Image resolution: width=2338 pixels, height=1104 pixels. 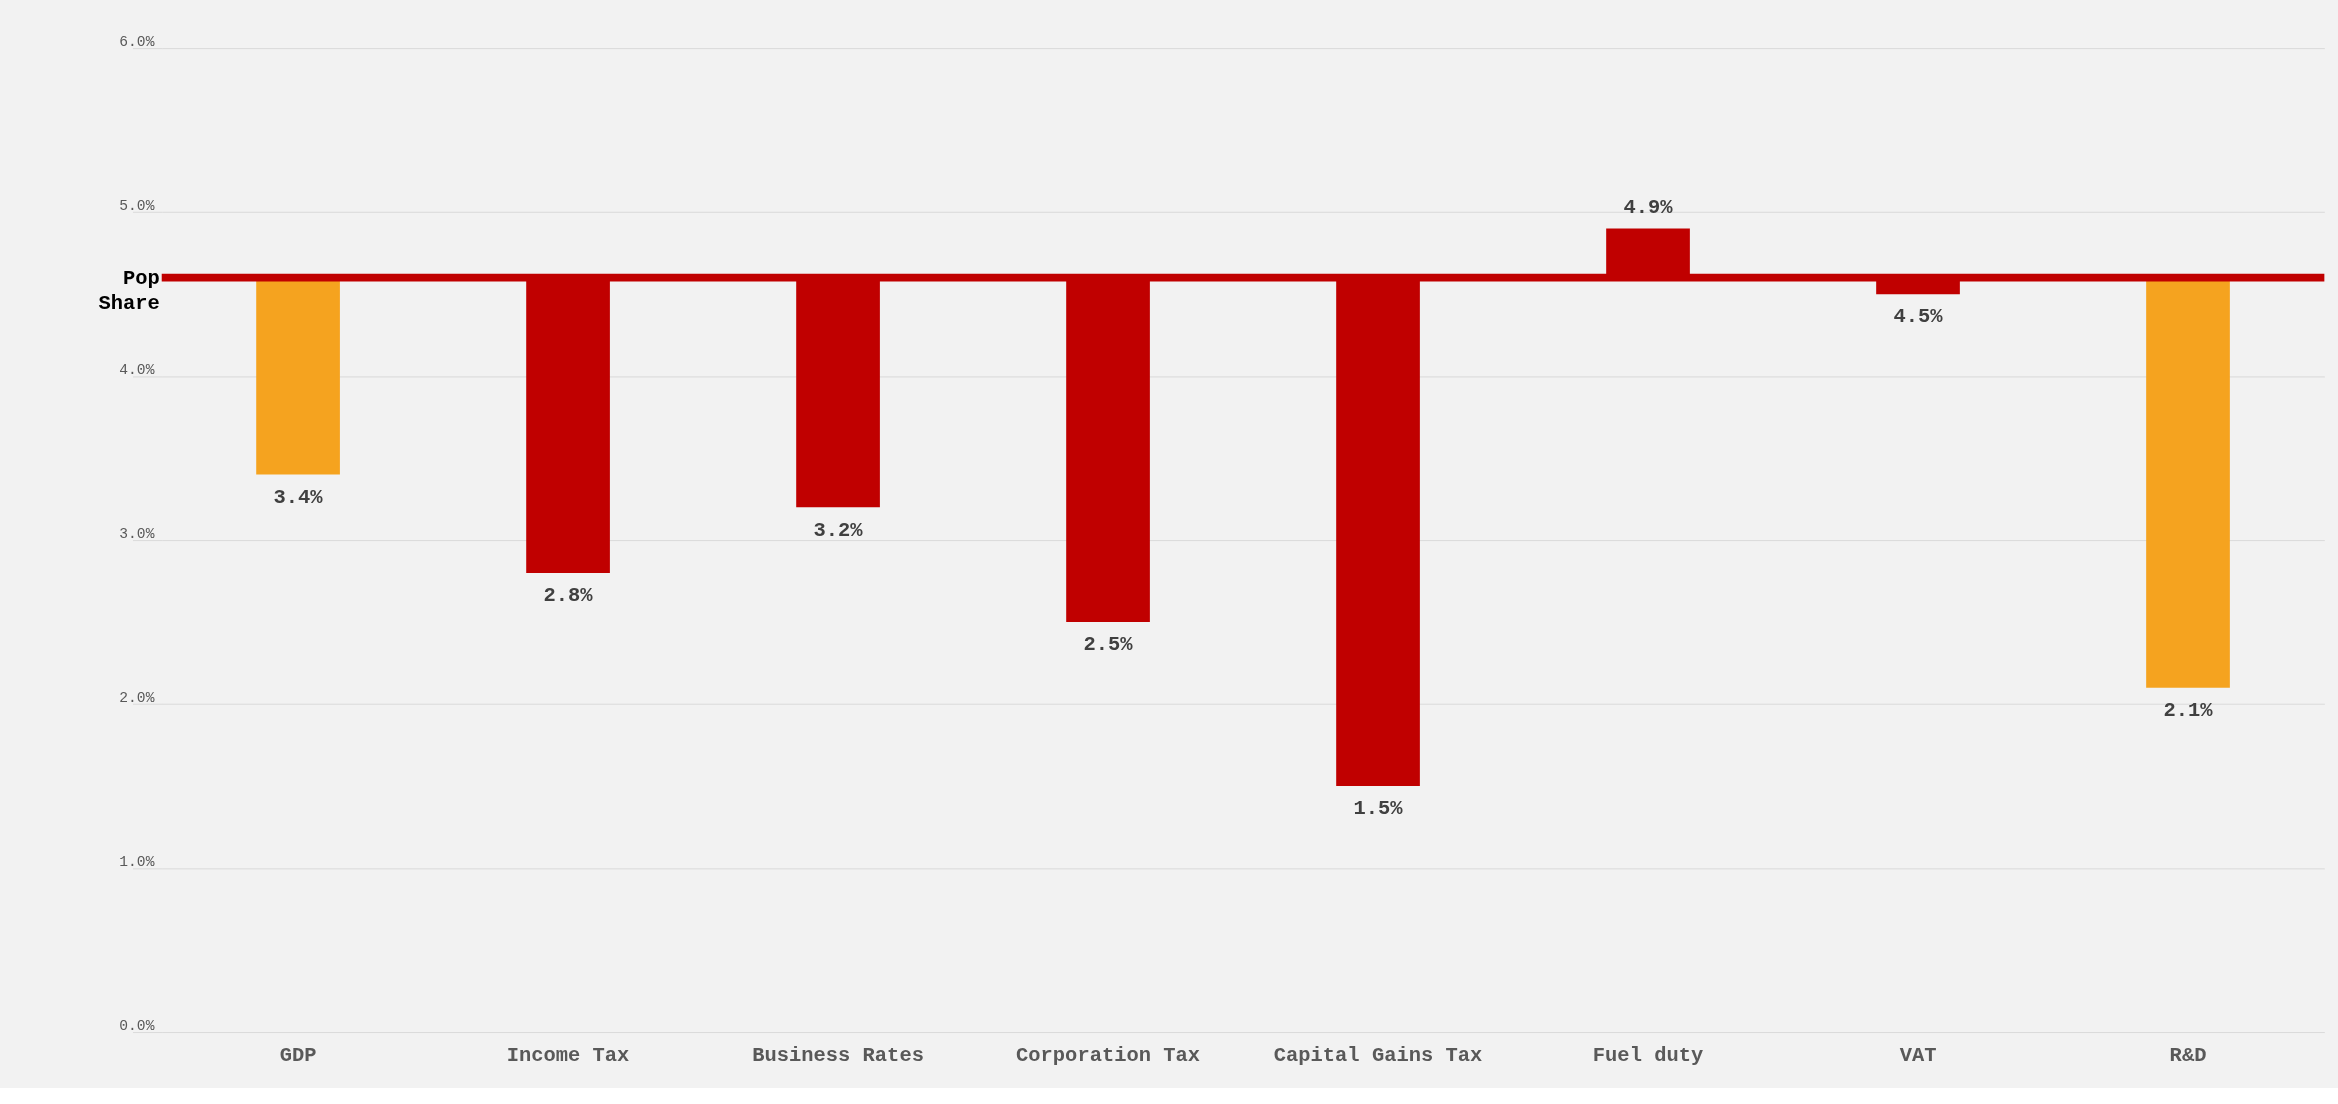 What do you see at coordinates (1378, 809) in the screenshot?
I see `data-label: 1.5%` at bounding box center [1378, 809].